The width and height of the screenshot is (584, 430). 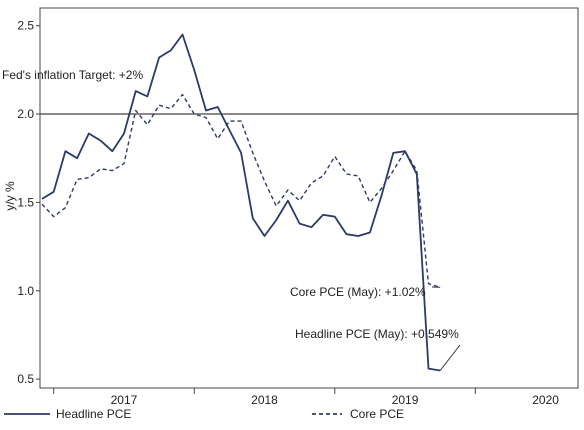 I want to click on x-tick-label: 2019, so click(x=405, y=400).